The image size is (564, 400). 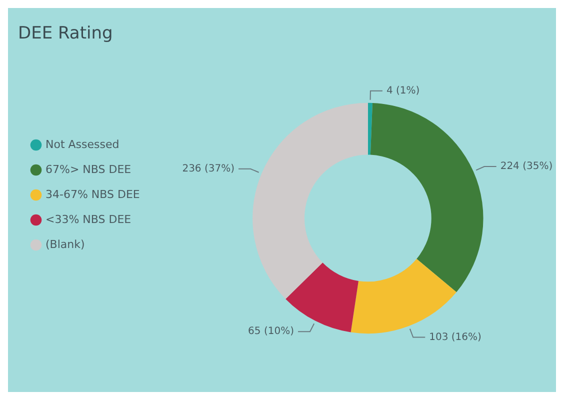 What do you see at coordinates (89, 219) in the screenshot?
I see `legend-label: <33% NBS DEE` at bounding box center [89, 219].